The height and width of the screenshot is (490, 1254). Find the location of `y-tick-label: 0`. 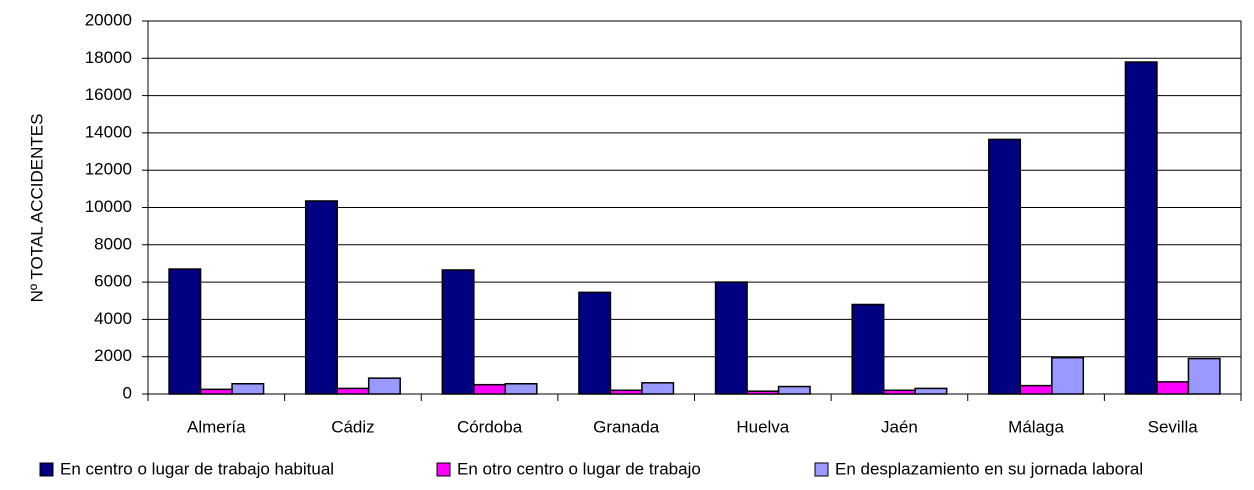

y-tick-label: 0 is located at coordinates (127, 392).